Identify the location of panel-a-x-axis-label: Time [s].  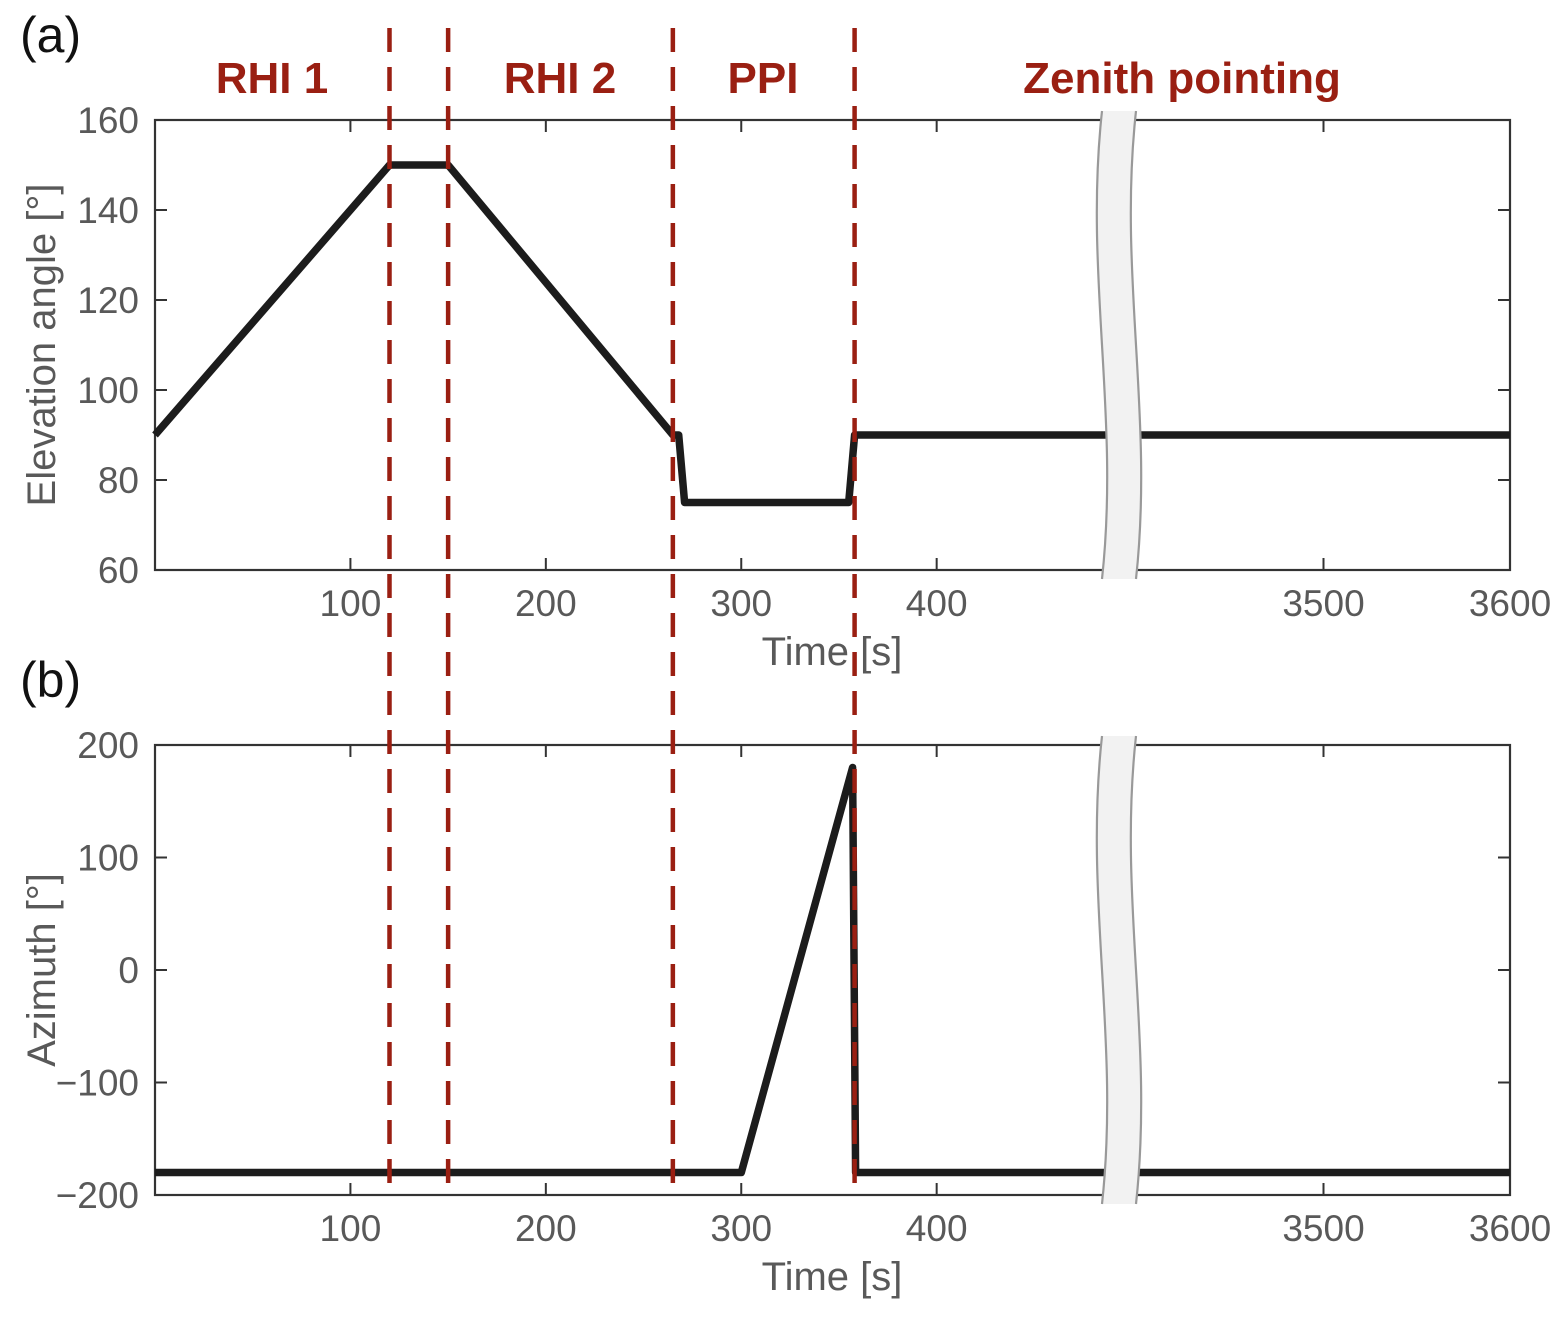
(832, 652).